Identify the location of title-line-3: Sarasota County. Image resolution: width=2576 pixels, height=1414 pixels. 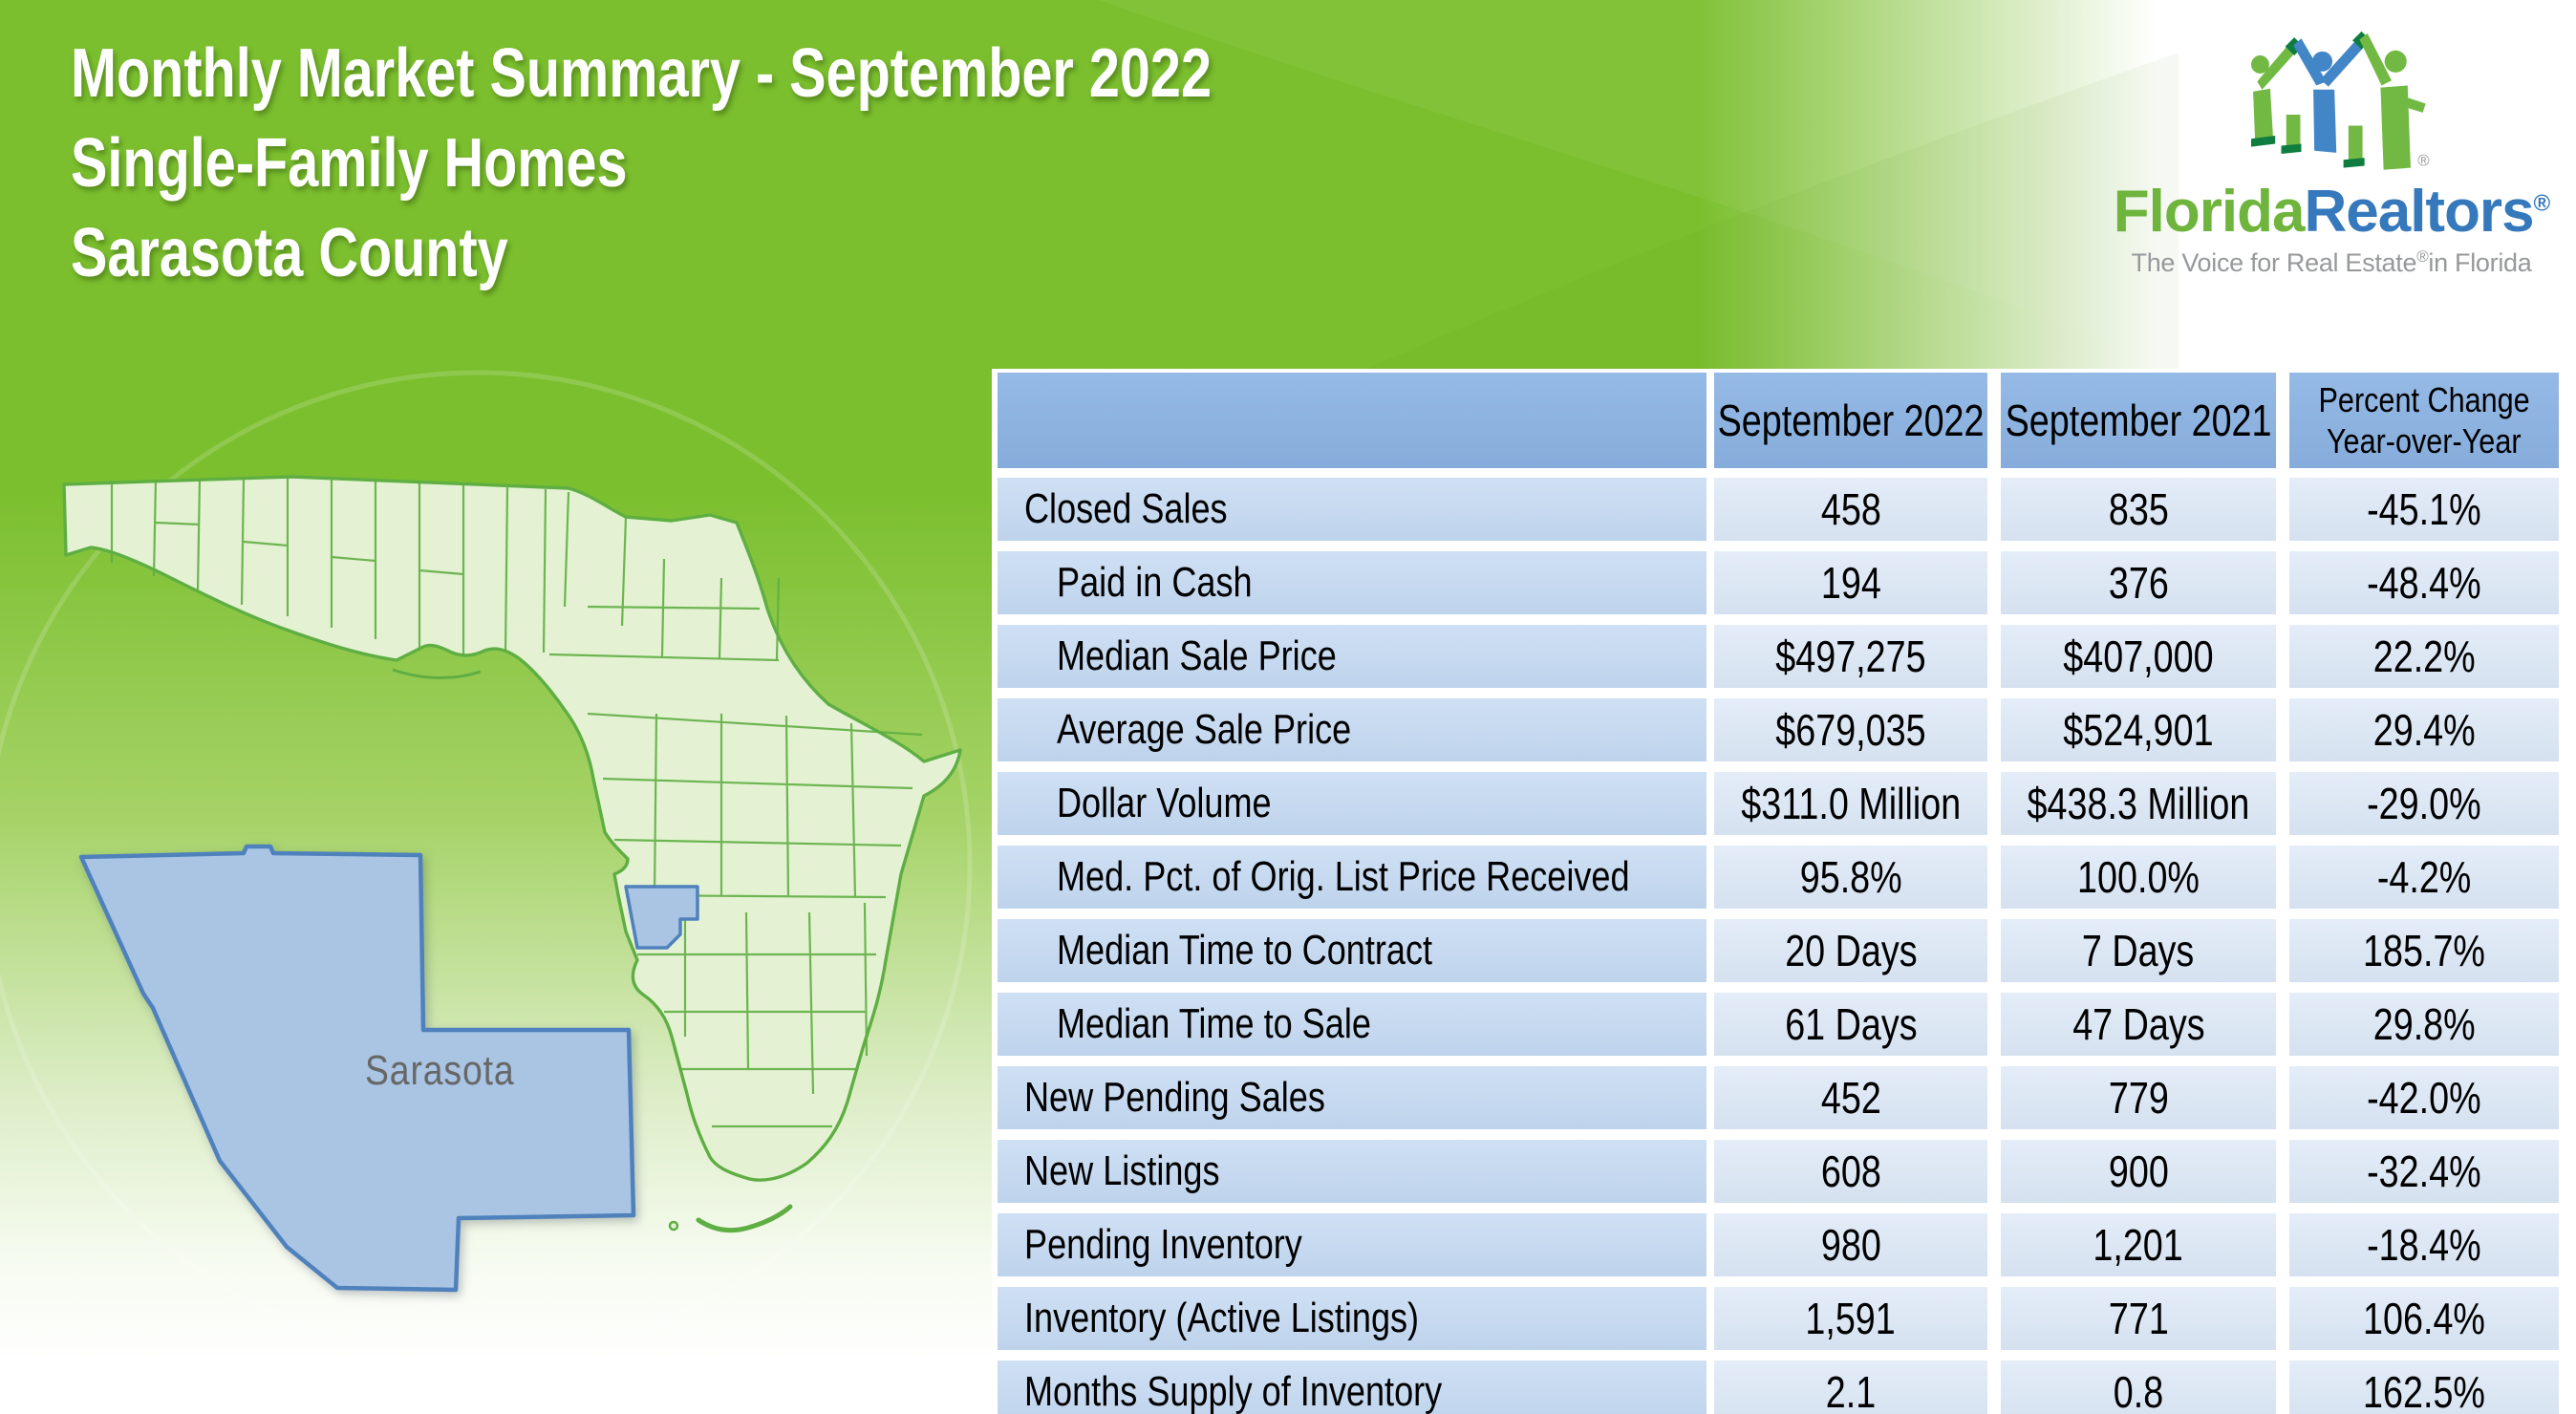
(289, 253).